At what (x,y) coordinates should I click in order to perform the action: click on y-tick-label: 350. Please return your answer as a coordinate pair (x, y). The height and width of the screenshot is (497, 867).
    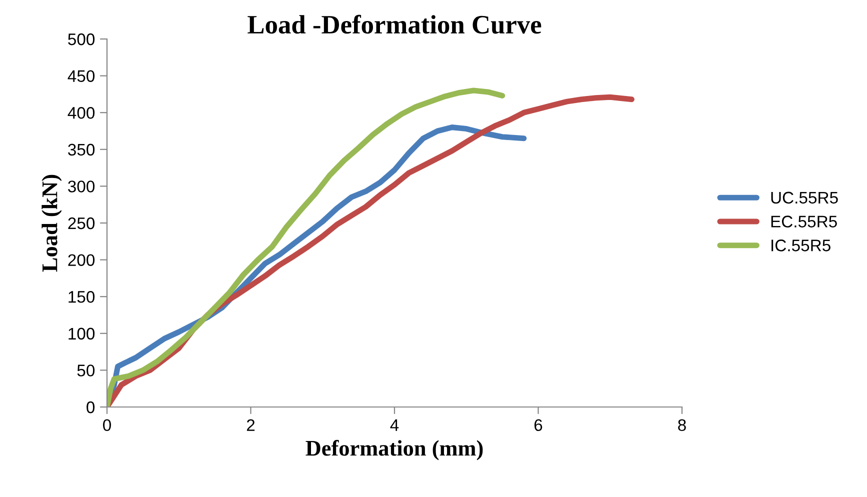
    Looking at the image, I should click on (81, 150).